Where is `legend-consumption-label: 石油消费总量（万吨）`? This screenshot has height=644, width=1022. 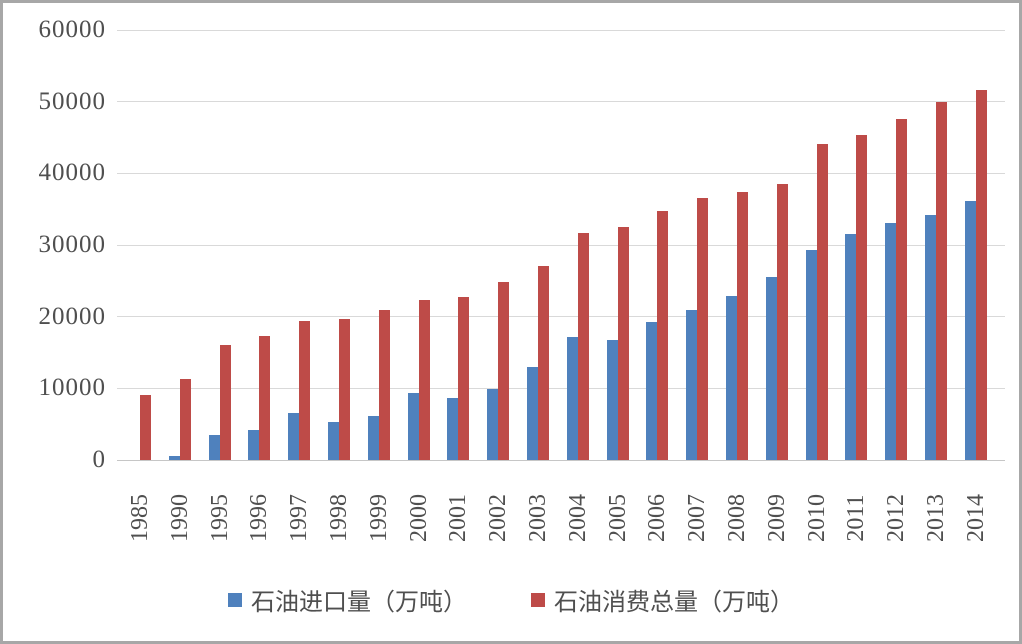
legend-consumption-label: 石油消费总量（万吨） is located at coordinates (674, 603).